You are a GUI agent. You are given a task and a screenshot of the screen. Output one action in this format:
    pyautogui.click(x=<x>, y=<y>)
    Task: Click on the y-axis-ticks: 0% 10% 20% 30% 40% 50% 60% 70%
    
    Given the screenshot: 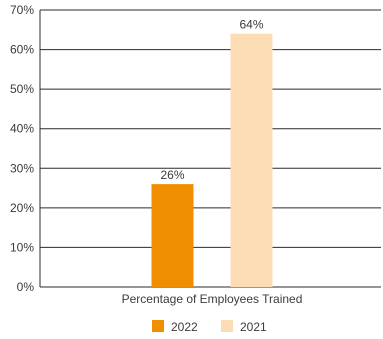 What is the action you would take?
    pyautogui.click(x=22, y=148)
    